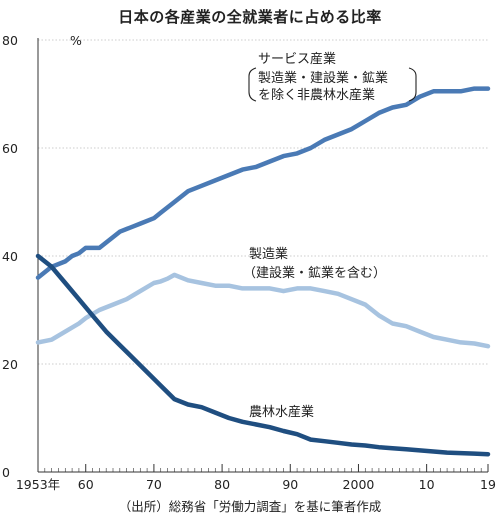 The width and height of the screenshot is (500, 520). I want to click on x-tick-label: 2000, so click(359, 484).